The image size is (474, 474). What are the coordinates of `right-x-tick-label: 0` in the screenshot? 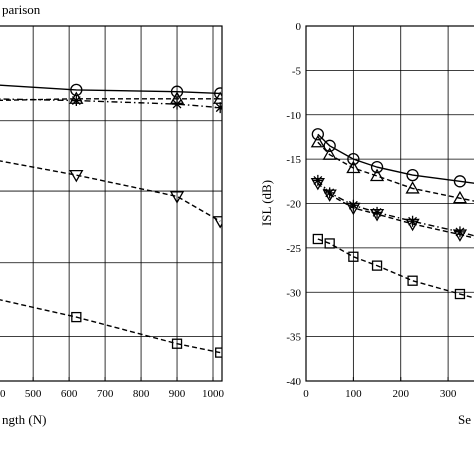 It's located at (306, 394).